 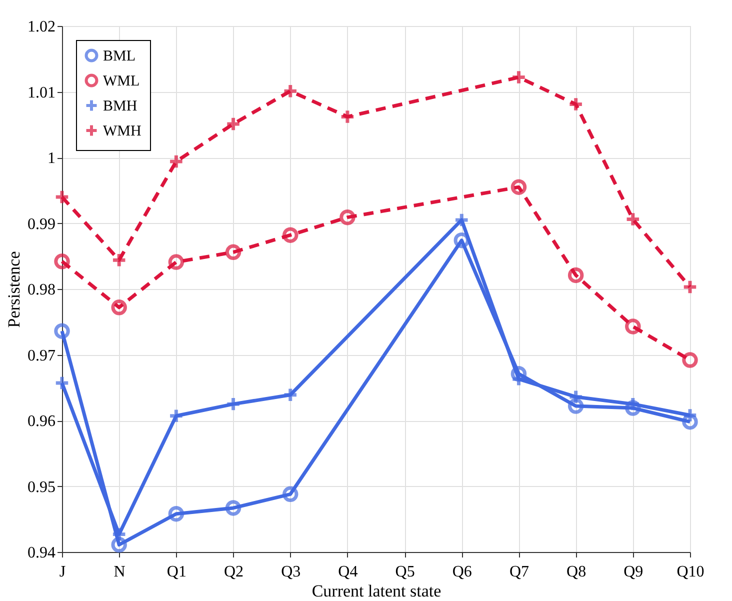 I want to click on legend-label: WML, so click(x=121, y=82).